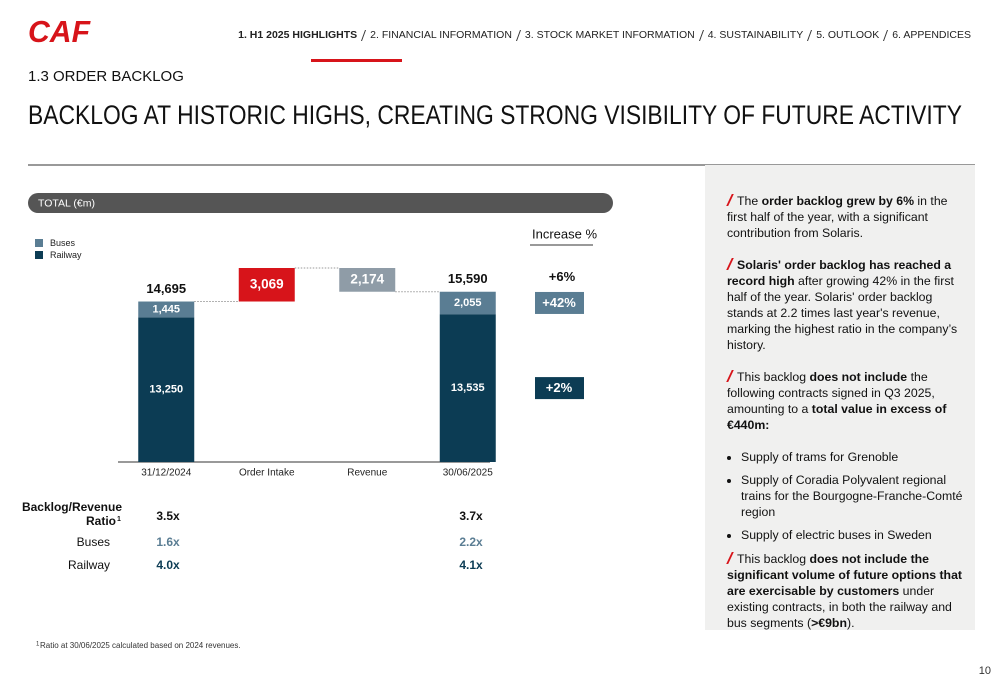 The image size is (1000, 685). What do you see at coordinates (562, 276) in the screenshot?
I see `increase-label: +6%` at bounding box center [562, 276].